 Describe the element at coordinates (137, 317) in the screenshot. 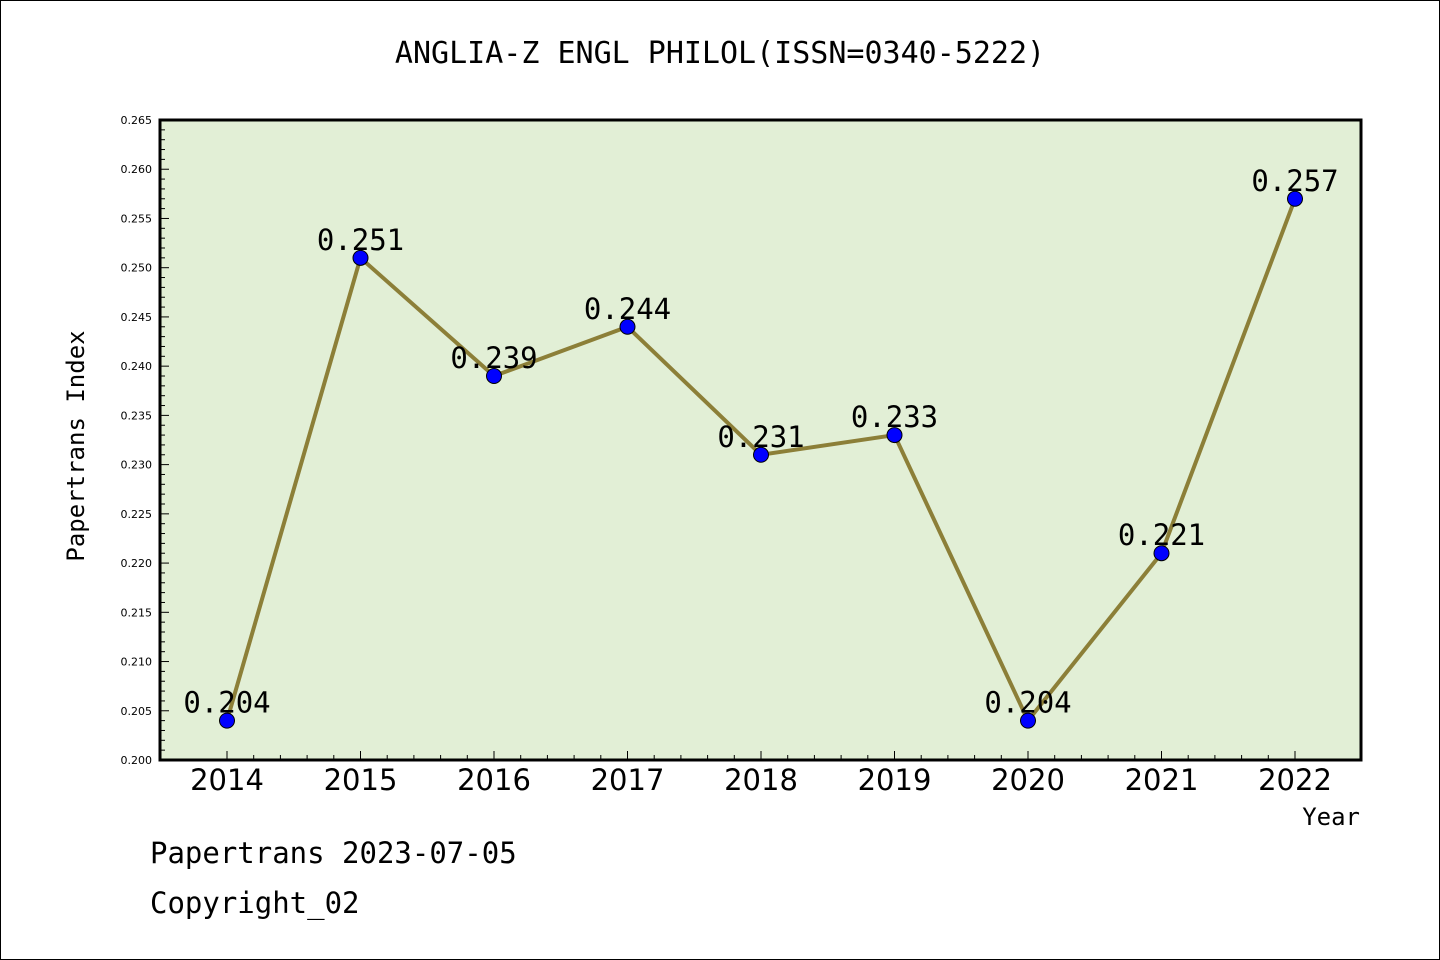

I see `y-tick-label: 0.245` at that location.